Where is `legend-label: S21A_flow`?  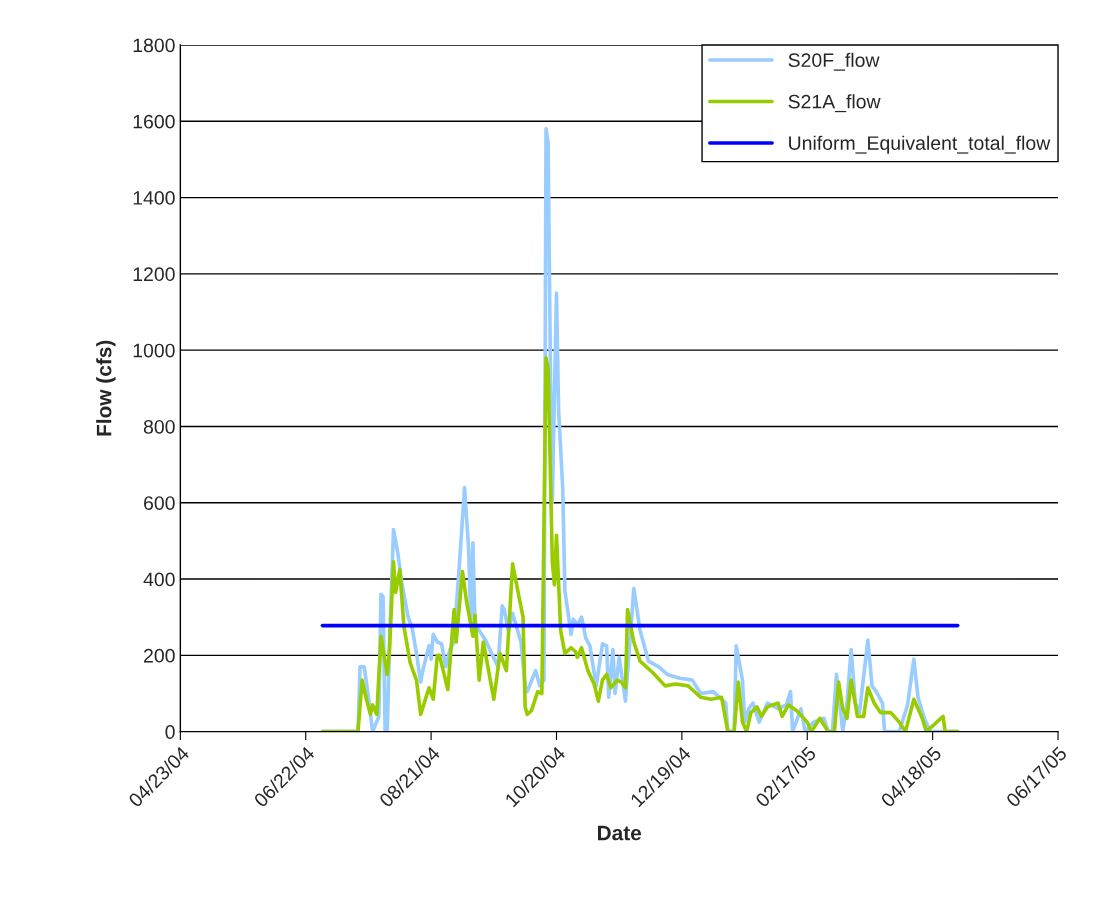
legend-label: S21A_flow is located at coordinates (834, 103).